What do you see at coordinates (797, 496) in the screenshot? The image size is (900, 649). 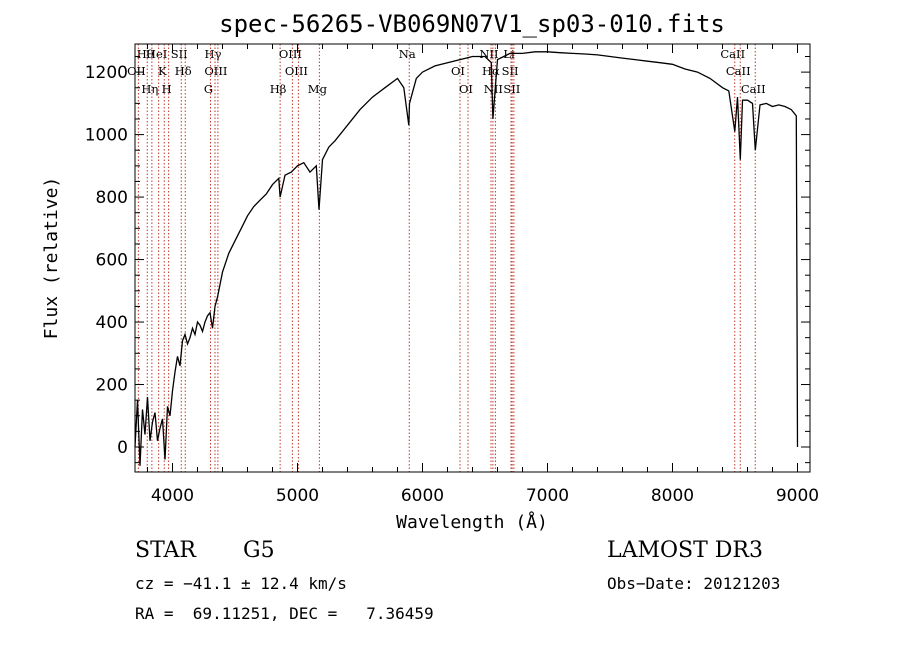 I see `x-tick-label: 9000` at bounding box center [797, 496].